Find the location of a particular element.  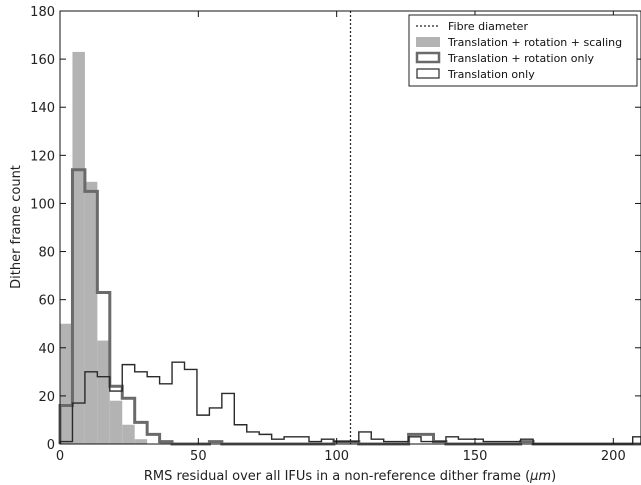

legend-label-translation: Translation only is located at coordinates (491, 74).